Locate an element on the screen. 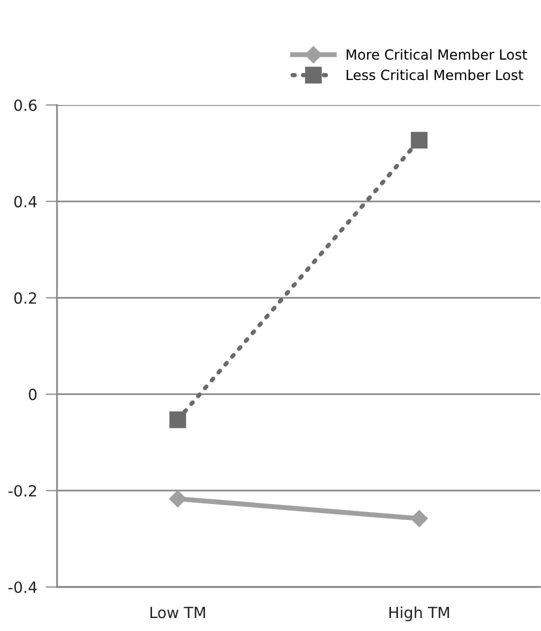 Image resolution: width=541 pixels, height=631 pixels. legend-label: Less Critical Member Lost is located at coordinates (435, 74).